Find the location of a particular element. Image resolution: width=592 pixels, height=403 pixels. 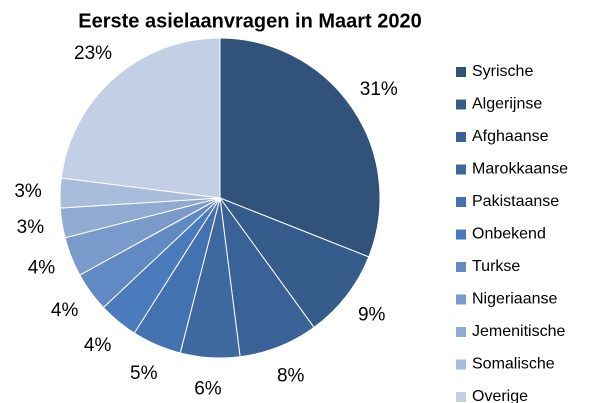

data-label: 6% is located at coordinates (208, 389).